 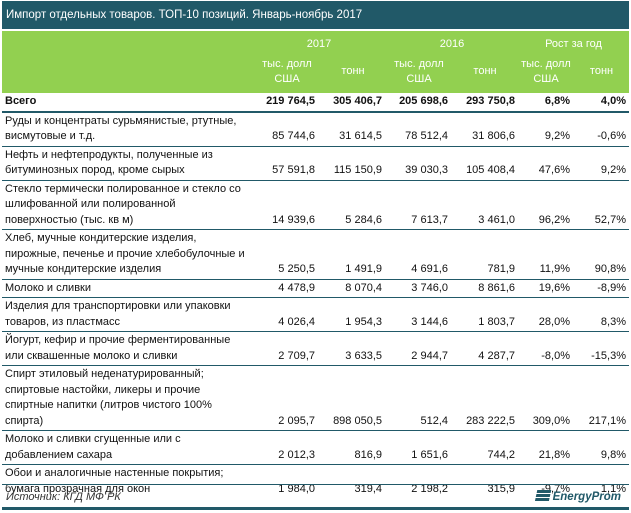 I want to click on cell-value: -8,0%, so click(x=545, y=348).